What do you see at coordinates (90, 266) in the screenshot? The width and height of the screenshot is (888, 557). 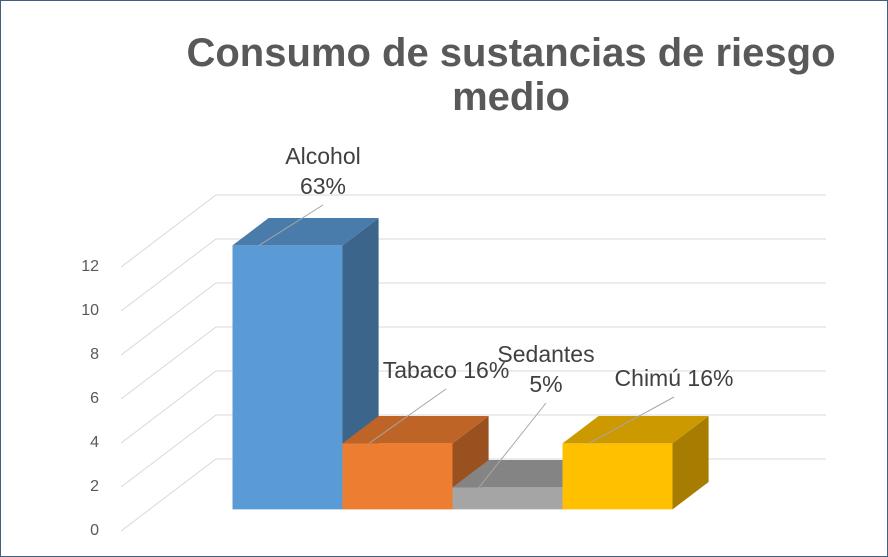 I see `y-tick-label: 12` at bounding box center [90, 266].